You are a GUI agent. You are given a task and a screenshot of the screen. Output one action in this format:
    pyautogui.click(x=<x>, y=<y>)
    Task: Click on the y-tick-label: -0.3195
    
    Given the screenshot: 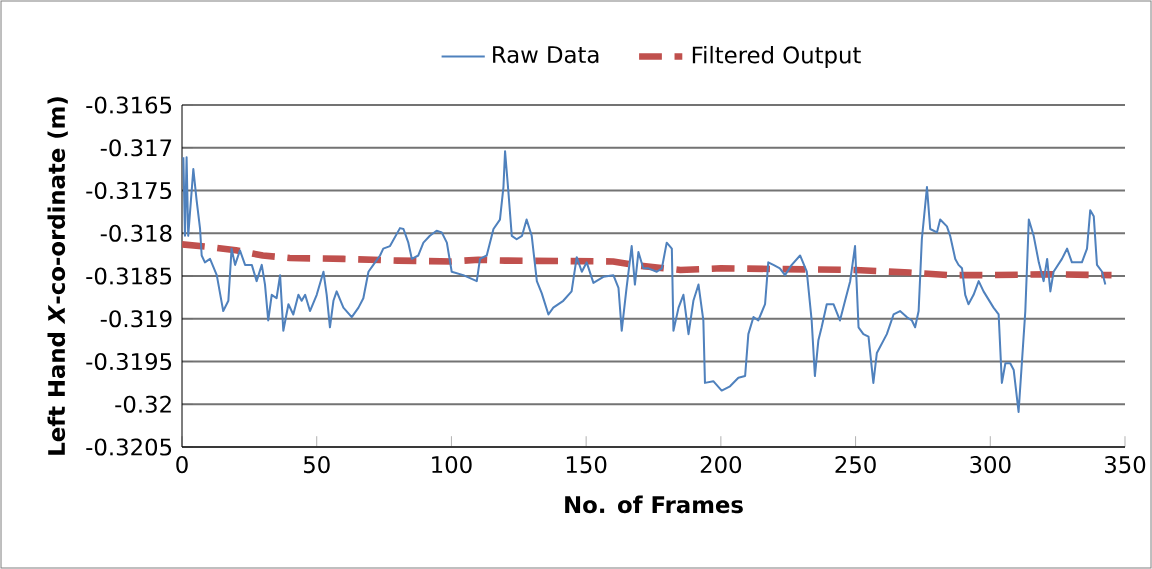 What is the action you would take?
    pyautogui.click(x=129, y=361)
    